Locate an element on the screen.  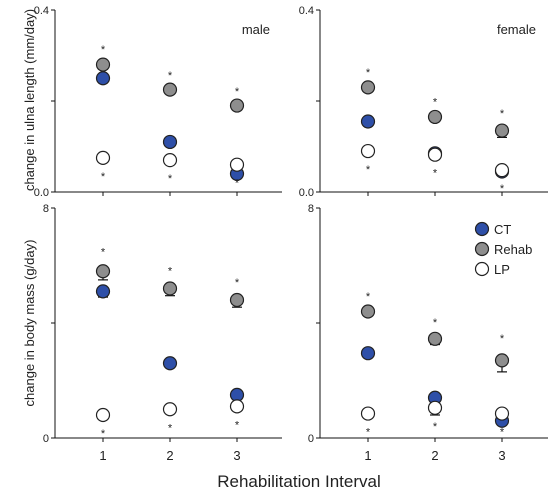
legend-marker-lp is located at coordinates (482, 269).